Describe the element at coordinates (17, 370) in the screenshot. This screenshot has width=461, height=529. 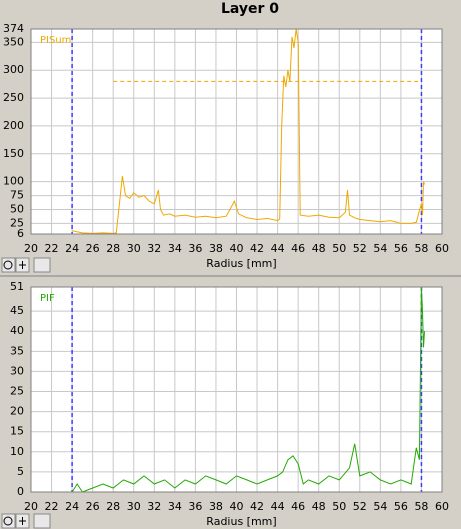
I see `y-tick-label: 30` at that location.